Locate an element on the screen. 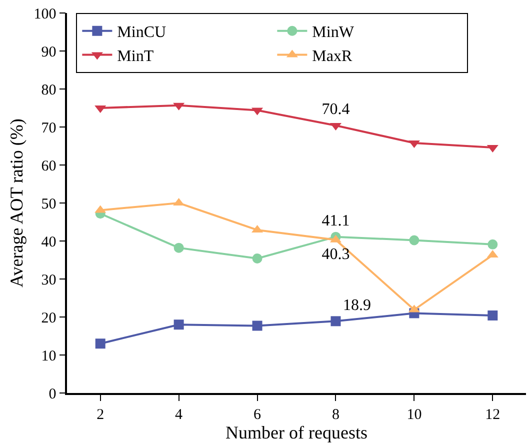 The image size is (532, 444). y-tick-label: 60 is located at coordinates (48, 166).